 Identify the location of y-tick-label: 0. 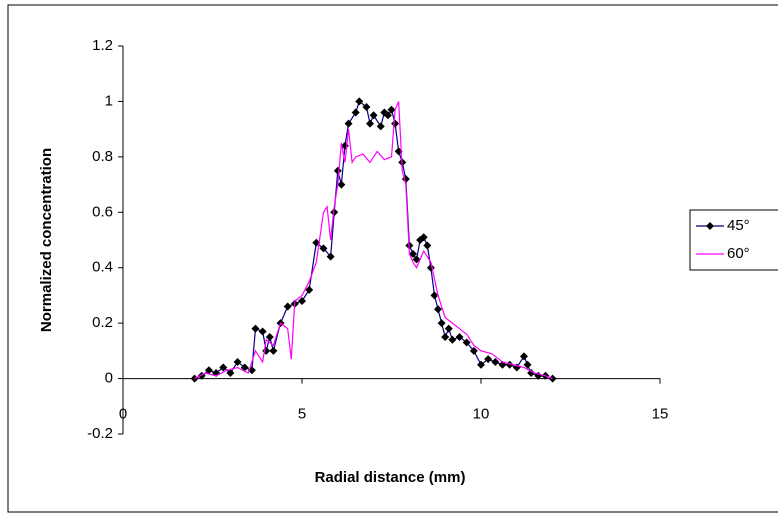
(109, 378).